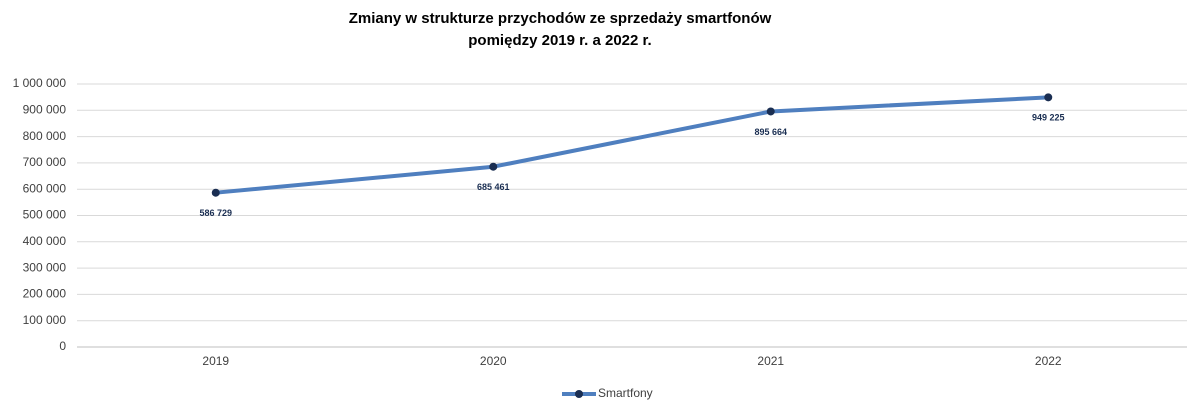 Image resolution: width=1187 pixels, height=400 pixels. What do you see at coordinates (62, 346) in the screenshot?
I see `y-tick-label: 0` at bounding box center [62, 346].